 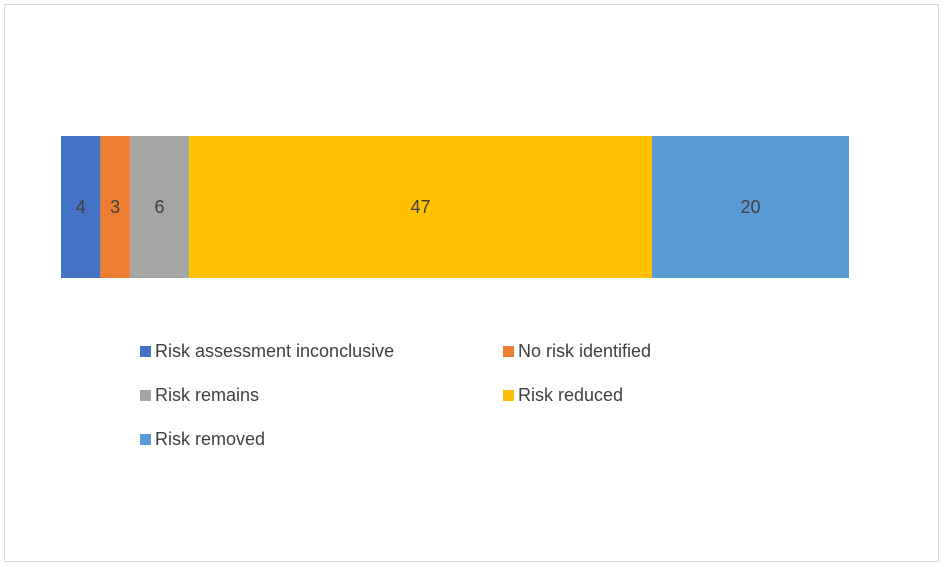 I want to click on legend-label: Risk removed, so click(x=210, y=438).